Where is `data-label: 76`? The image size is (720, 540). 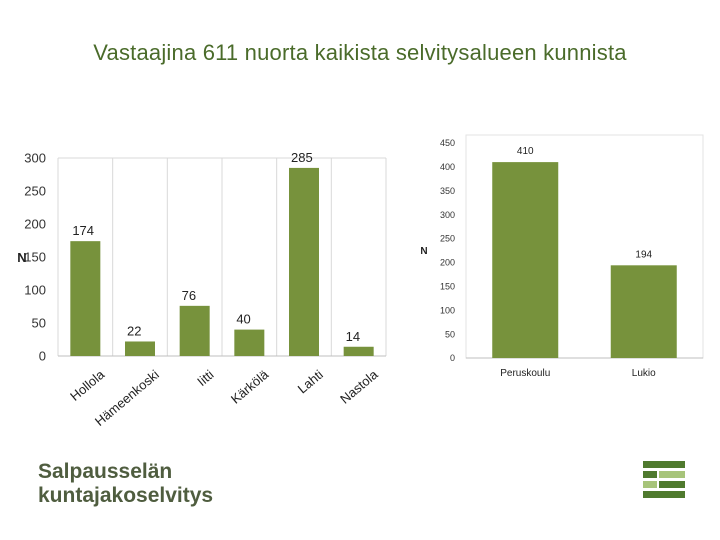 data-label: 76 is located at coordinates (189, 295).